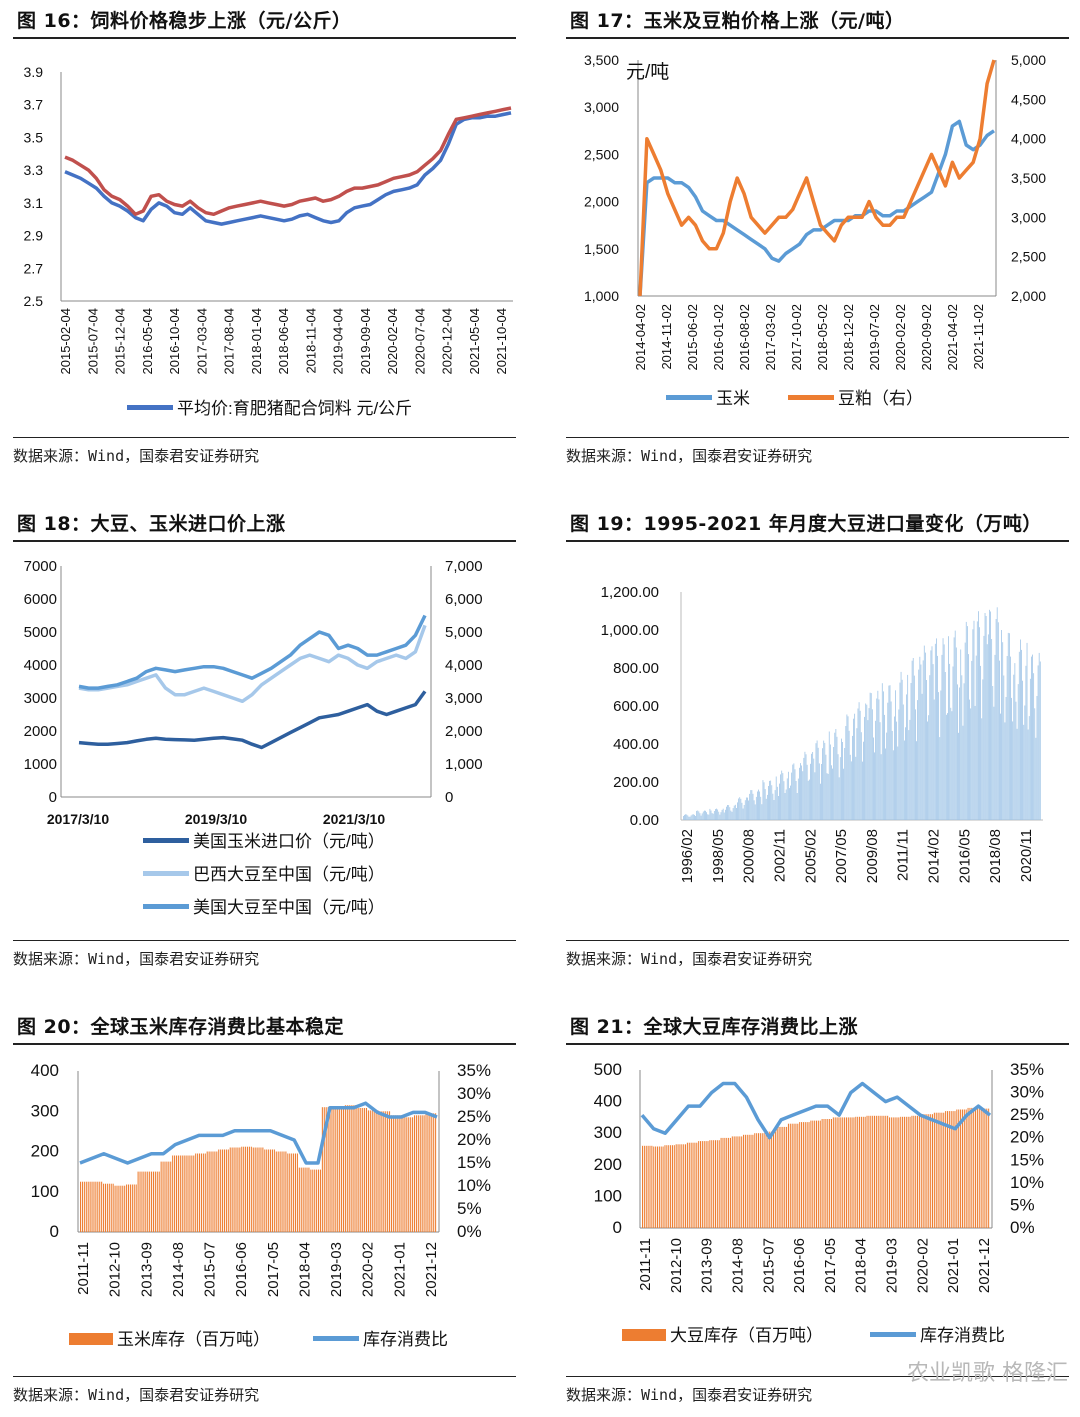 The image size is (1080, 1417). I want to click on x-tick-label: 1998/05, so click(718, 856).